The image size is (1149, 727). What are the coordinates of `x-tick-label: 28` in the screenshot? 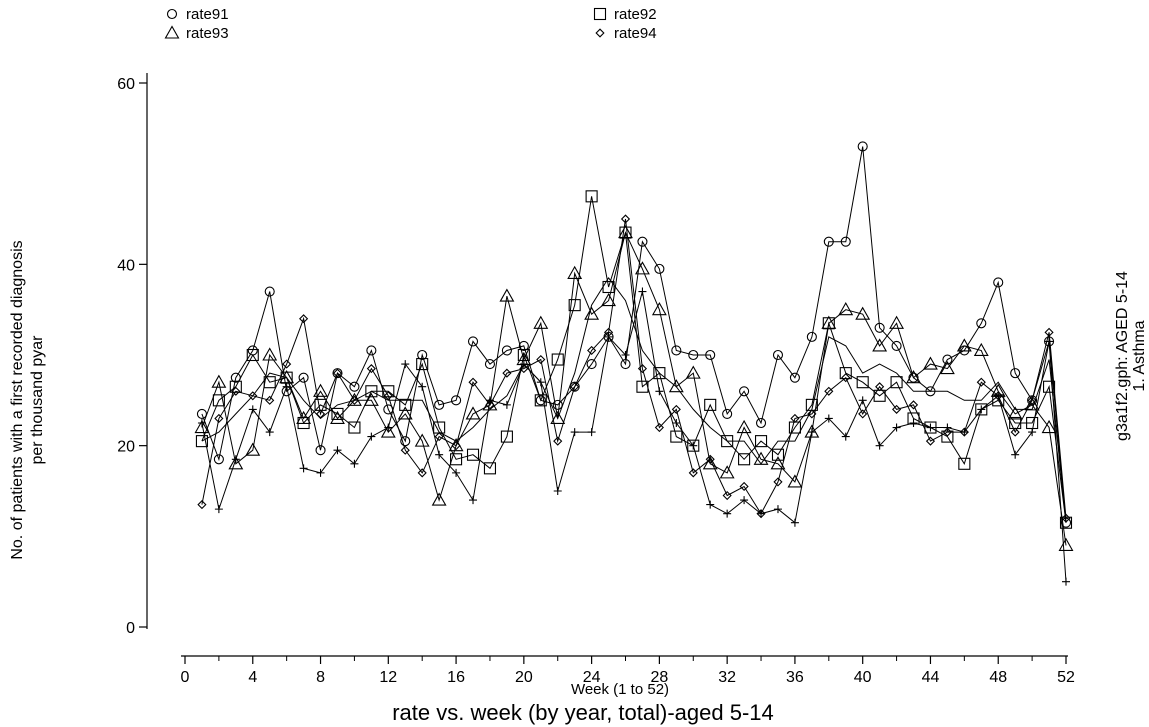 It's located at (659, 677).